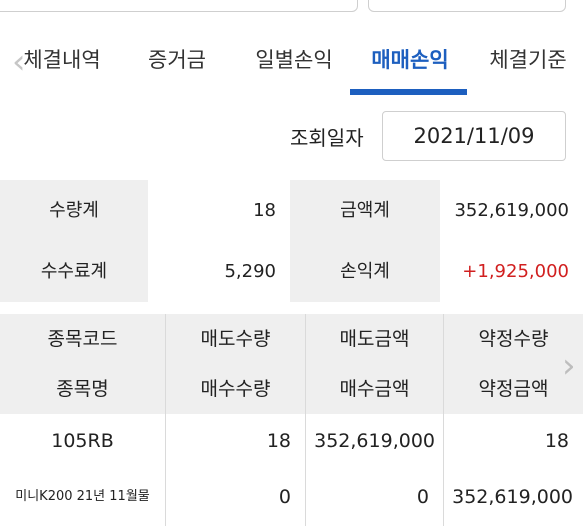 This screenshot has height=526, width=583. Describe the element at coordinates (365, 271) in the screenshot. I see `pnl-total-label: 손익계` at that location.